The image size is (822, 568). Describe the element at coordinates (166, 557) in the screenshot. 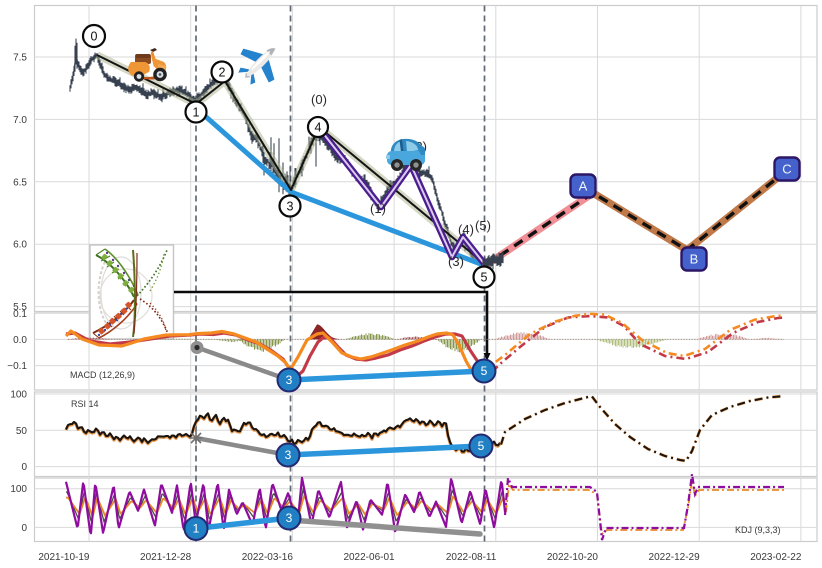

I see `svg-text: 2021-12-28` at that location.